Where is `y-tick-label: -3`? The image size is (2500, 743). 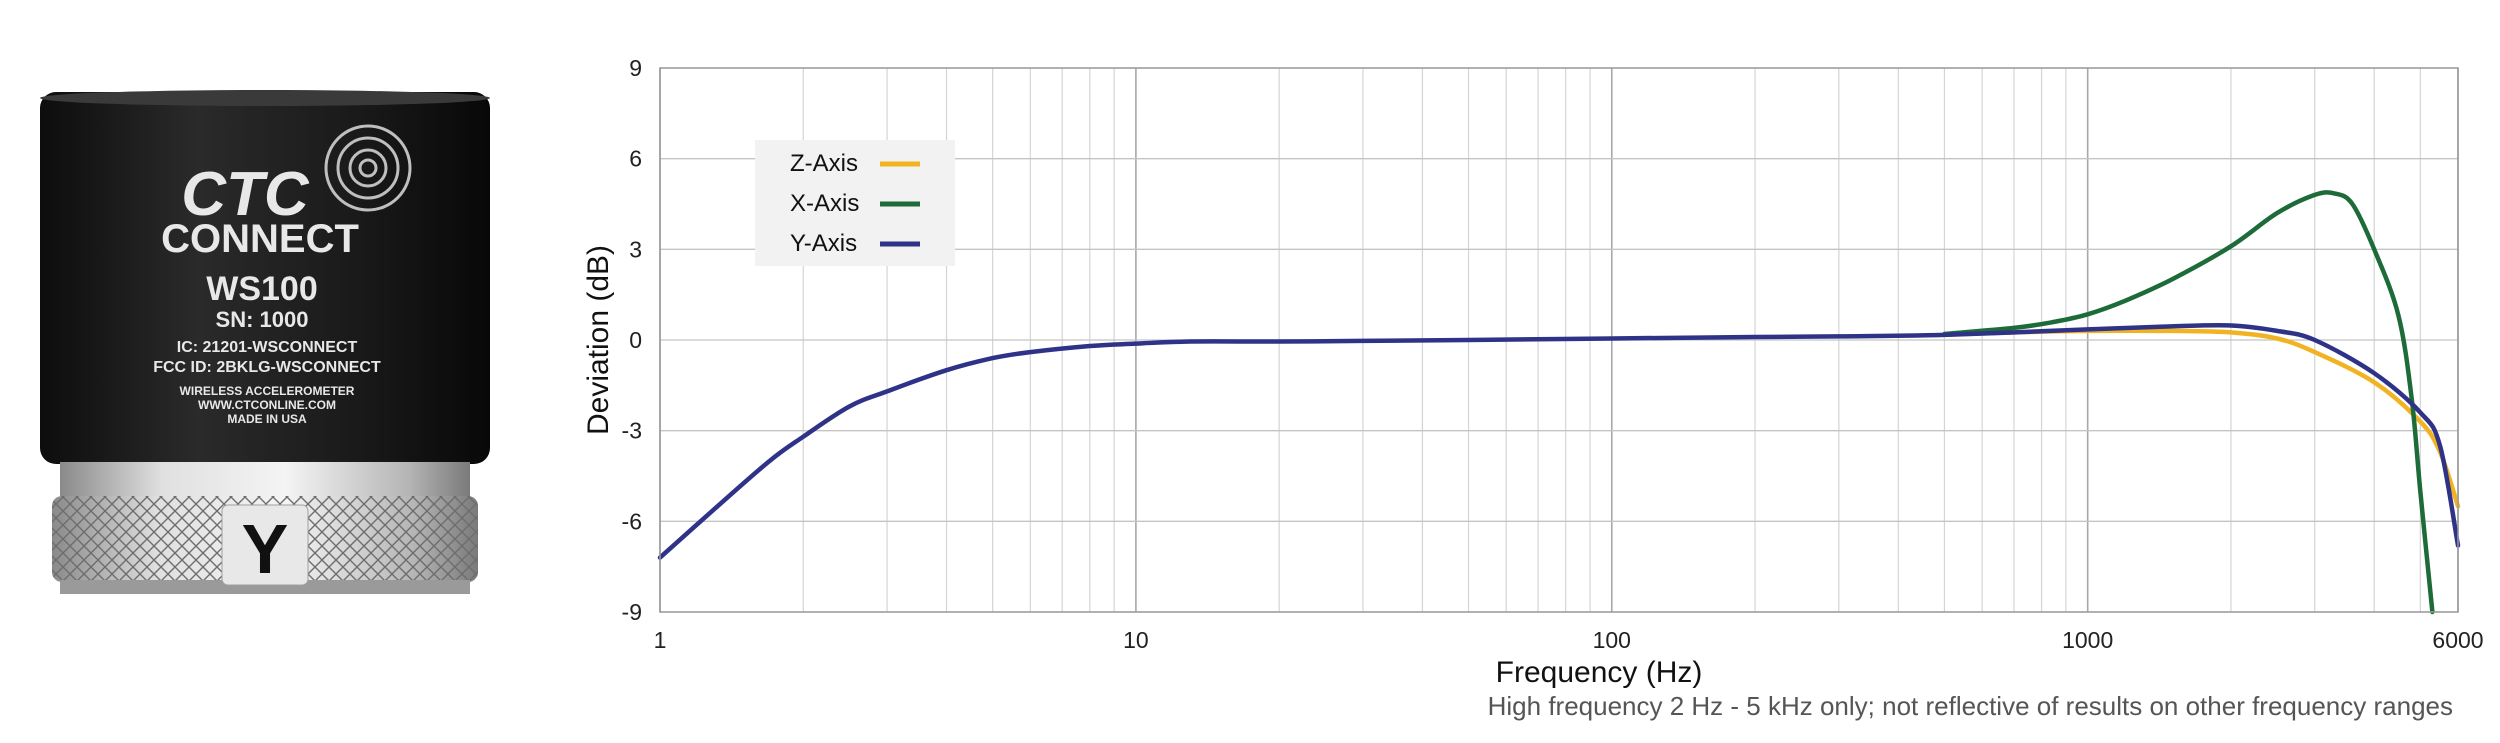 y-tick-label: -3 is located at coordinates (632, 431).